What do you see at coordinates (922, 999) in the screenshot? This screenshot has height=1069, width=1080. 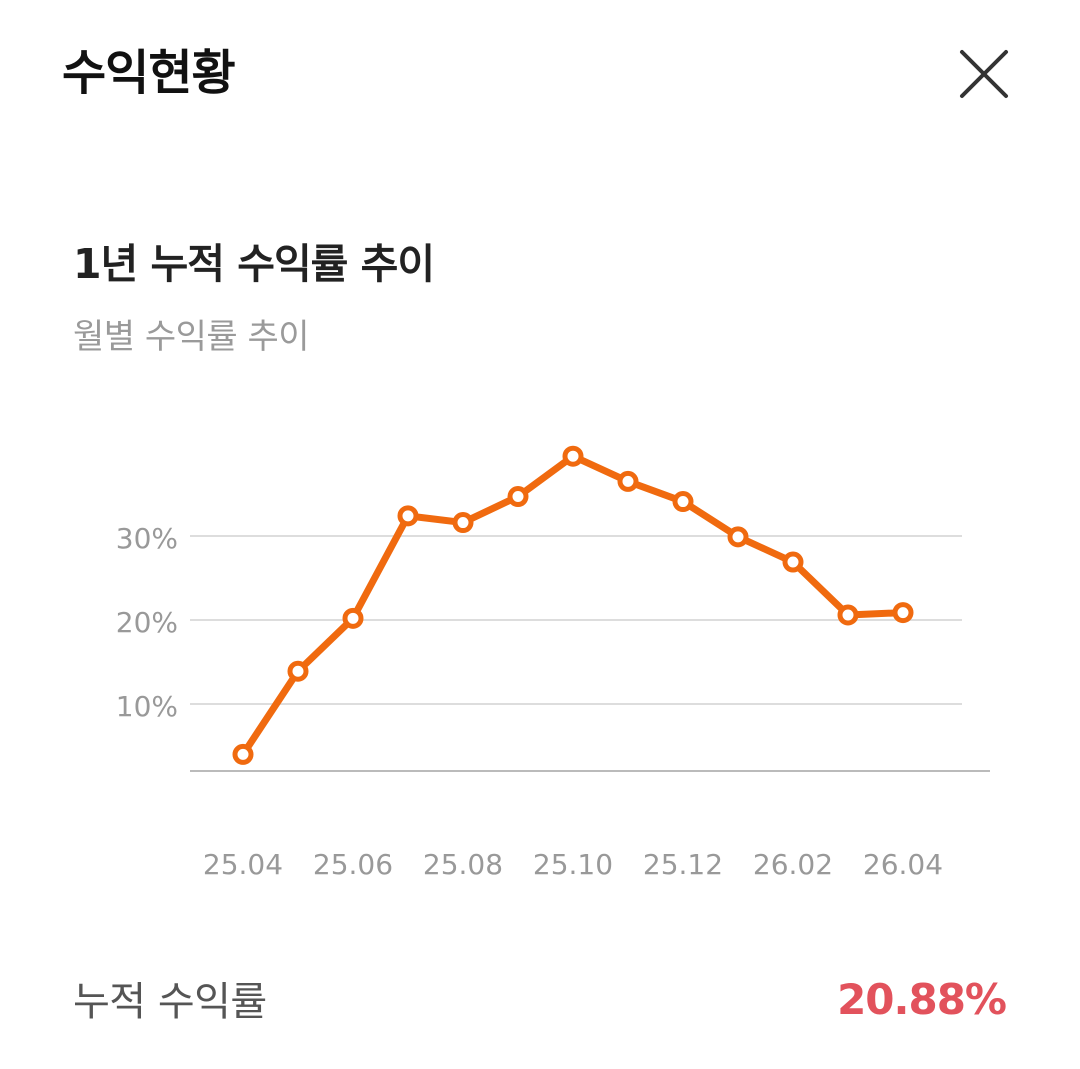 I see `cumulative-return-value: 20.88%` at bounding box center [922, 999].